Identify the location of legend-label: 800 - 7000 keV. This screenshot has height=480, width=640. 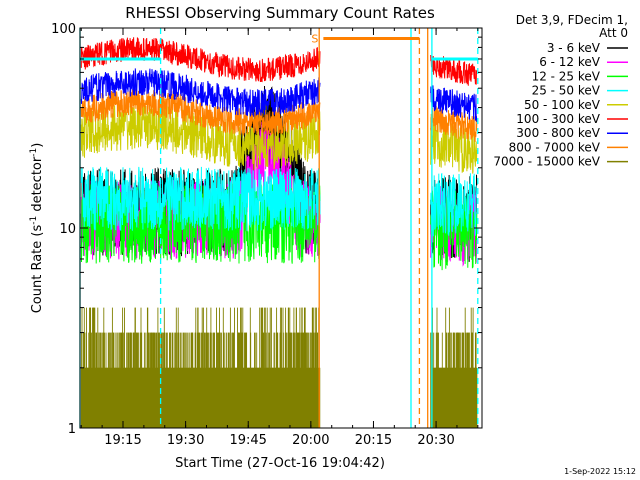
(555, 147).